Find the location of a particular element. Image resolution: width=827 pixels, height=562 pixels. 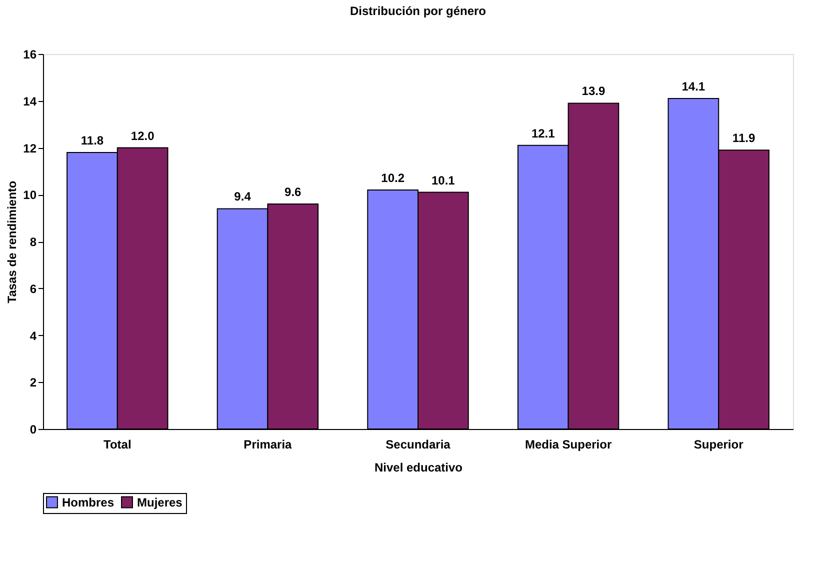

y-tick-label: 16 is located at coordinates (30, 55).